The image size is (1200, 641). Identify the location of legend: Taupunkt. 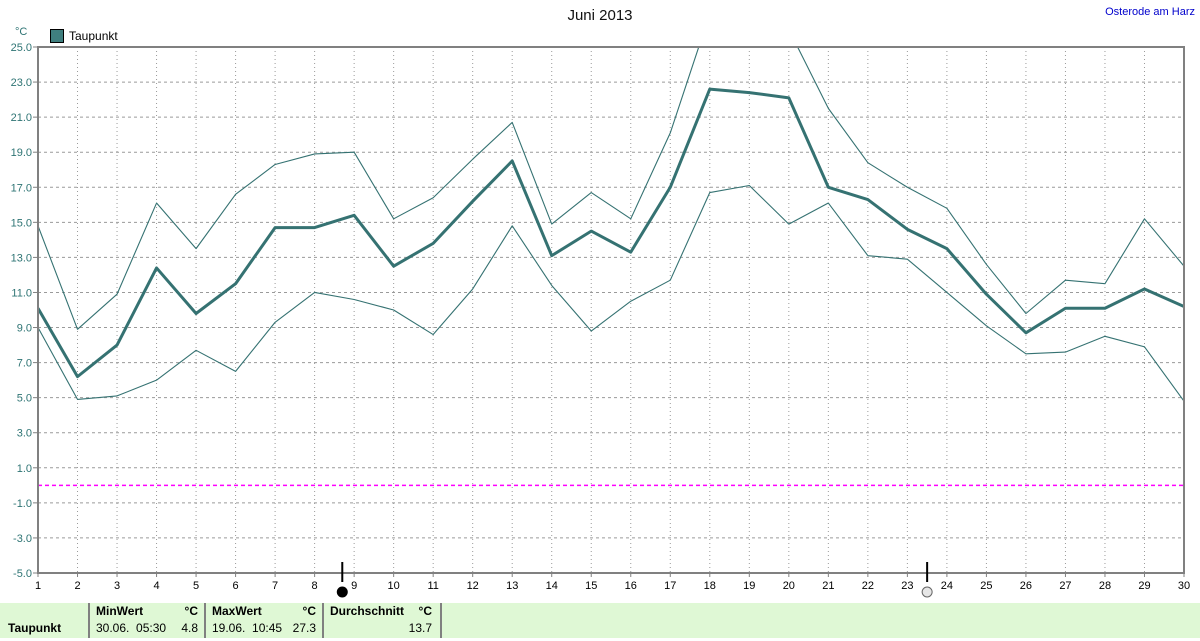
(84, 36).